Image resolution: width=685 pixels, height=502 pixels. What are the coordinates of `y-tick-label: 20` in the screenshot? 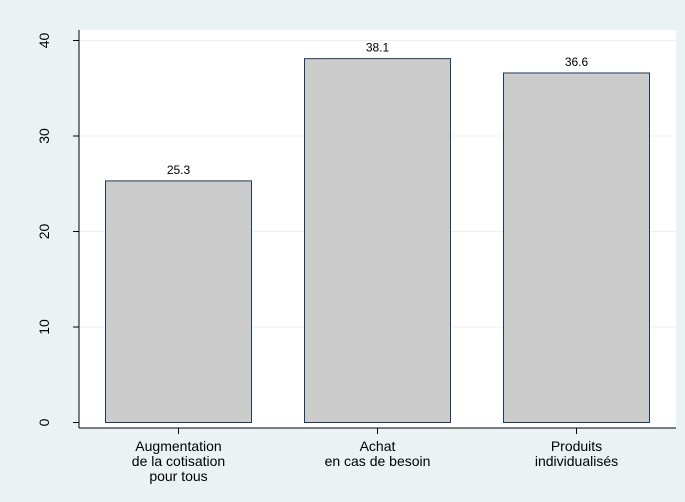 It's located at (44, 232).